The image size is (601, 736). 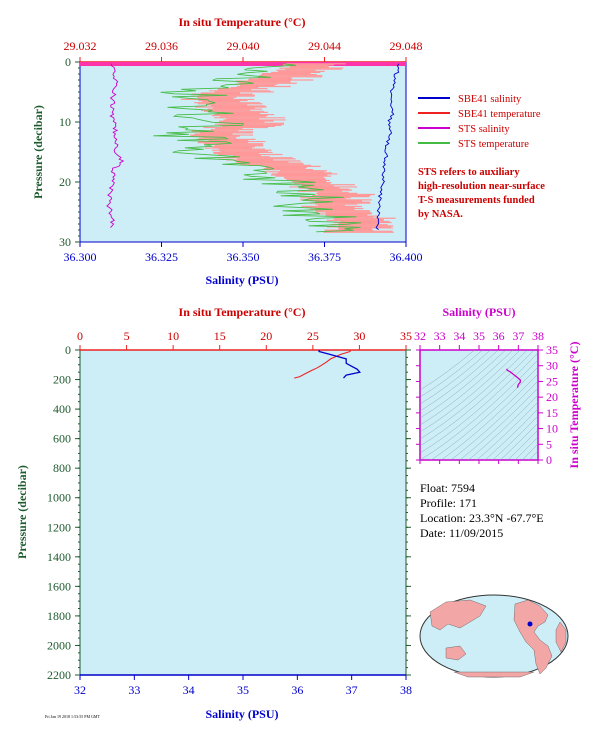 I want to click on top-sbe41-salinity-trace, so click(x=387, y=147).